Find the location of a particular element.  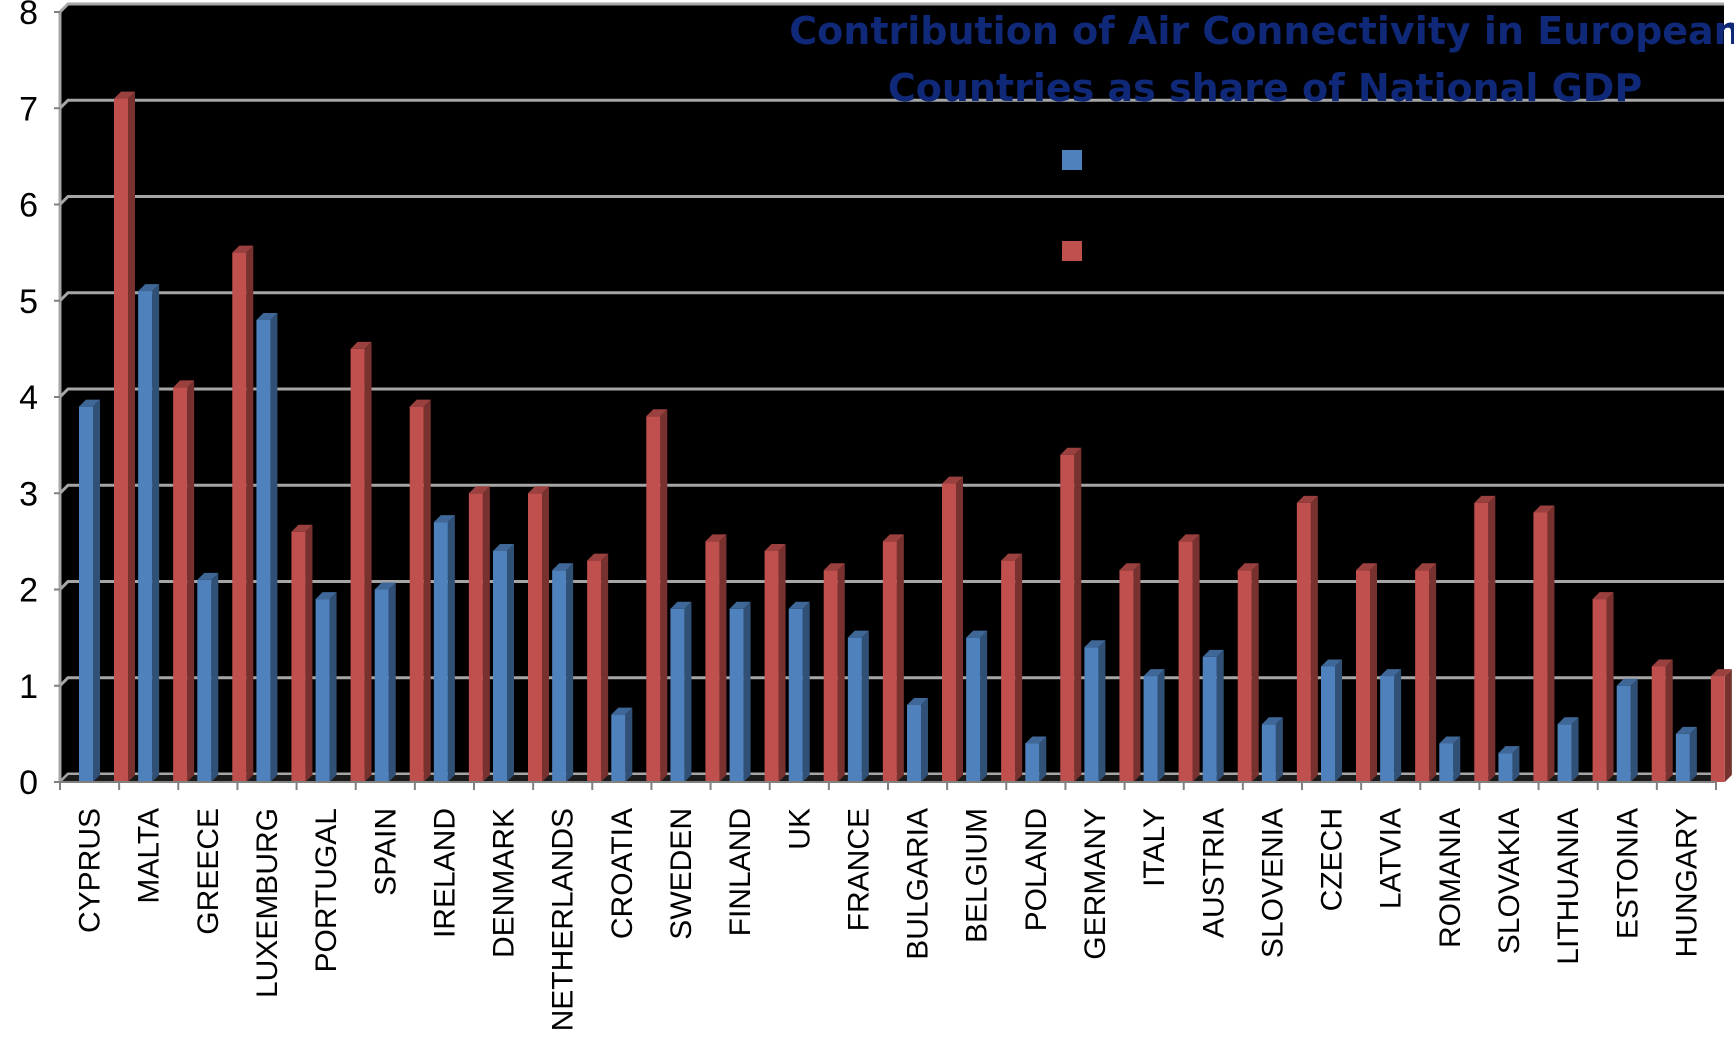

x-tick-label: AUSTRIA is located at coordinates (1213, 873).